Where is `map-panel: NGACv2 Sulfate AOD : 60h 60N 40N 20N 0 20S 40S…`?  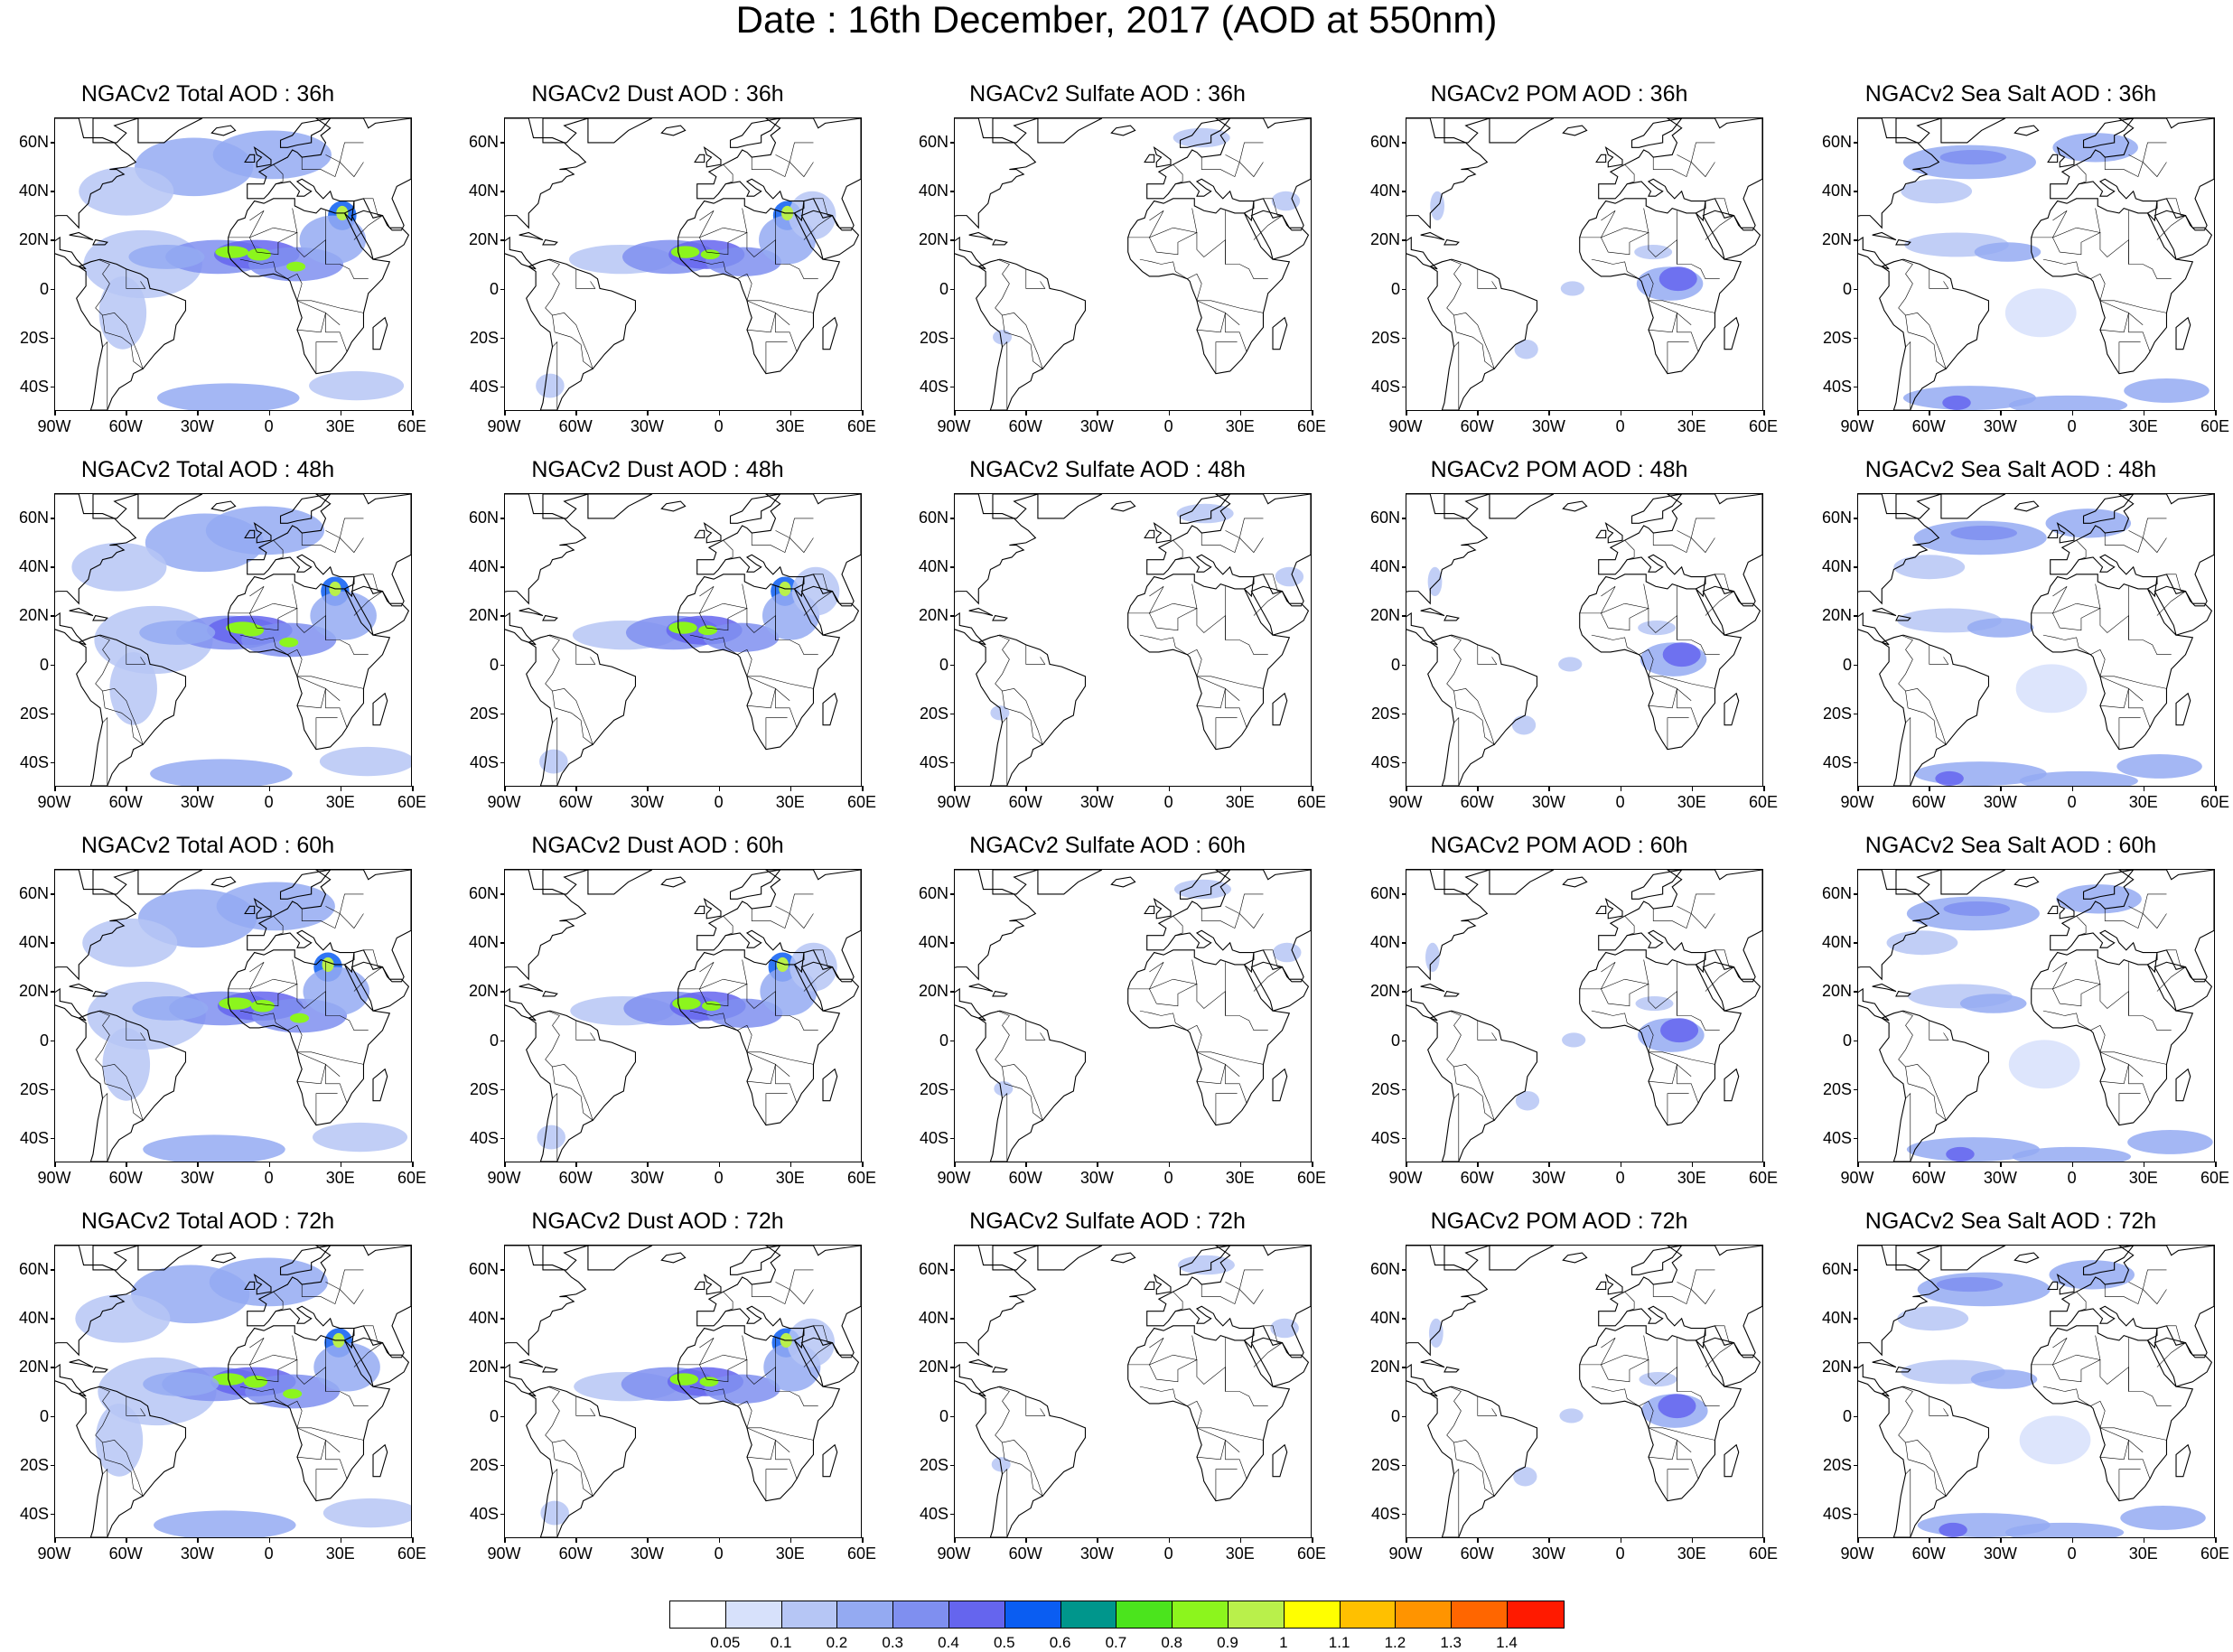 map-panel: NGACv2 Sulfate AOD : 60h 60N 40N 20N 0 20S 40S… is located at coordinates (1113, 1013).